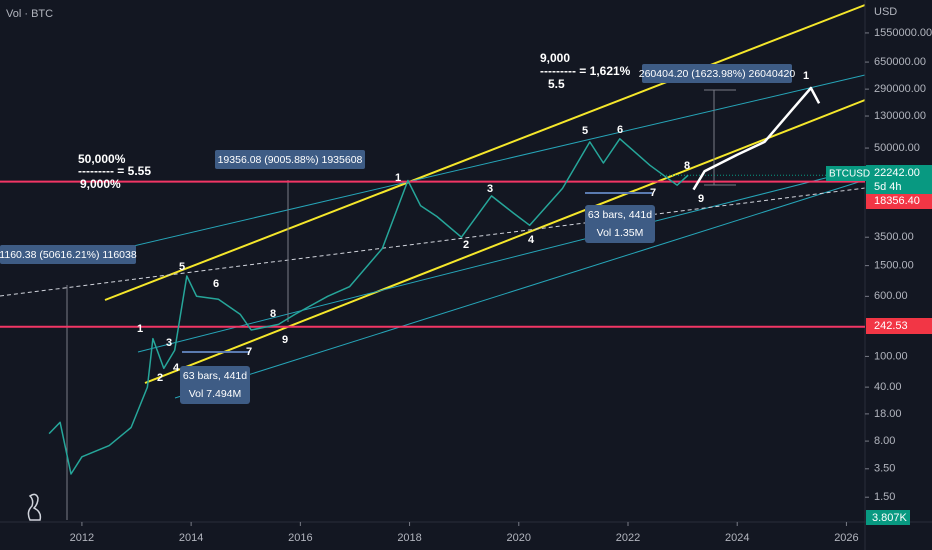  I want to click on y-tick-label: 600.00, so click(891, 296).